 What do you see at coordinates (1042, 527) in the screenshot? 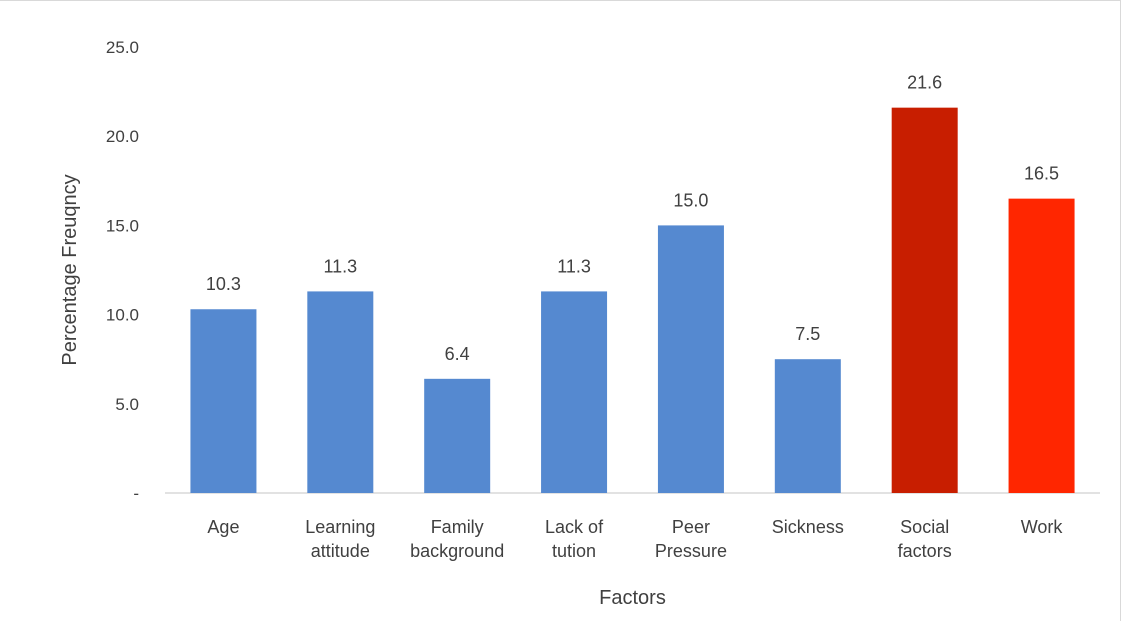
I see `x-tick-label: Work` at bounding box center [1042, 527].